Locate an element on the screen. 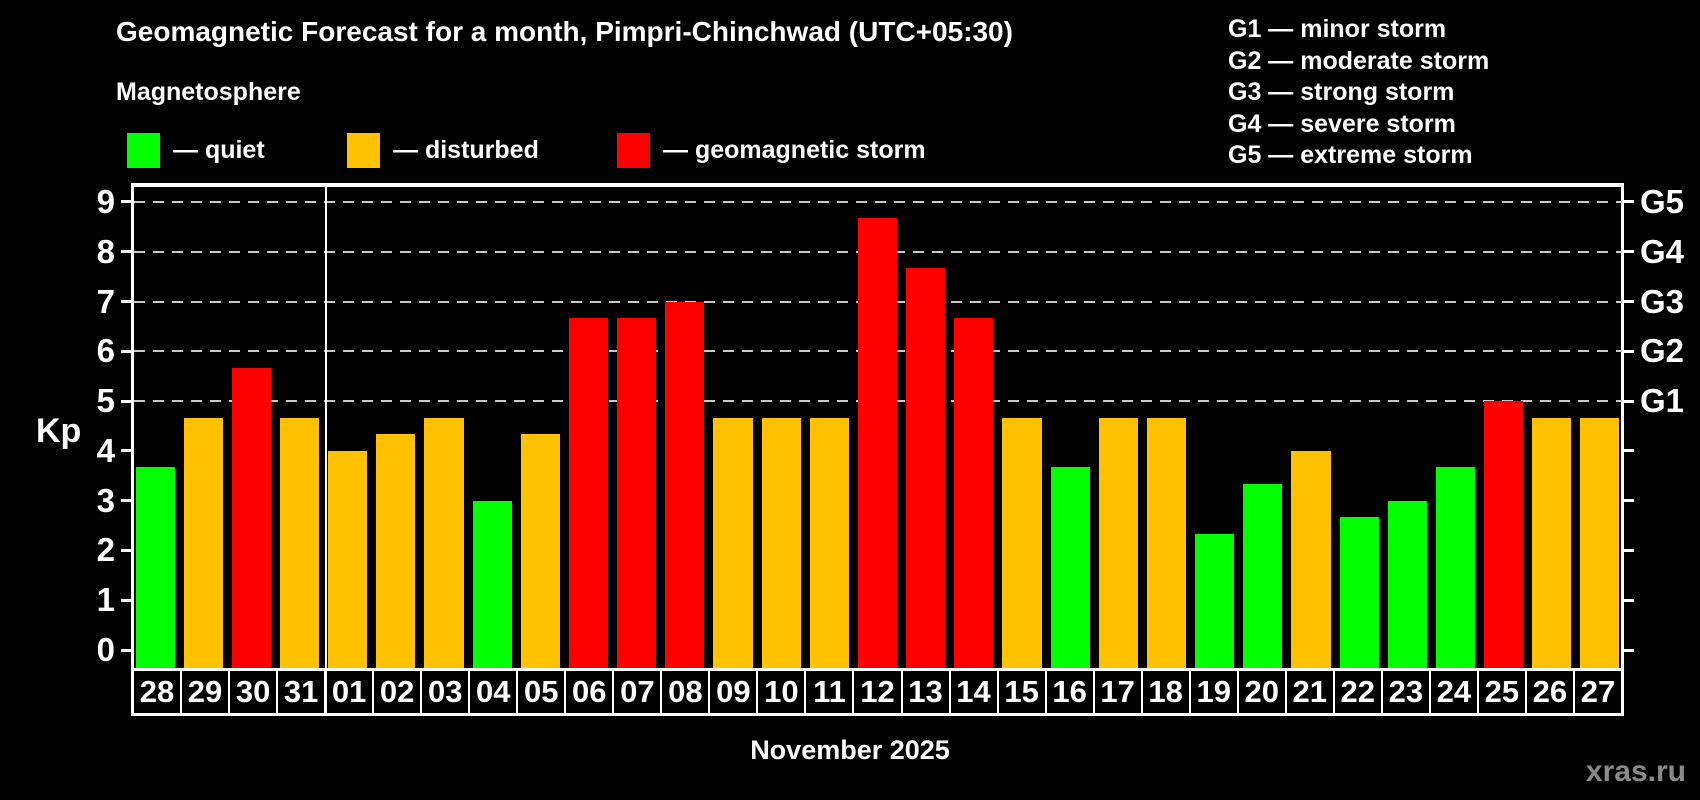 The image size is (1700, 800). legend-item-quiet: — quiet is located at coordinates (196, 150).